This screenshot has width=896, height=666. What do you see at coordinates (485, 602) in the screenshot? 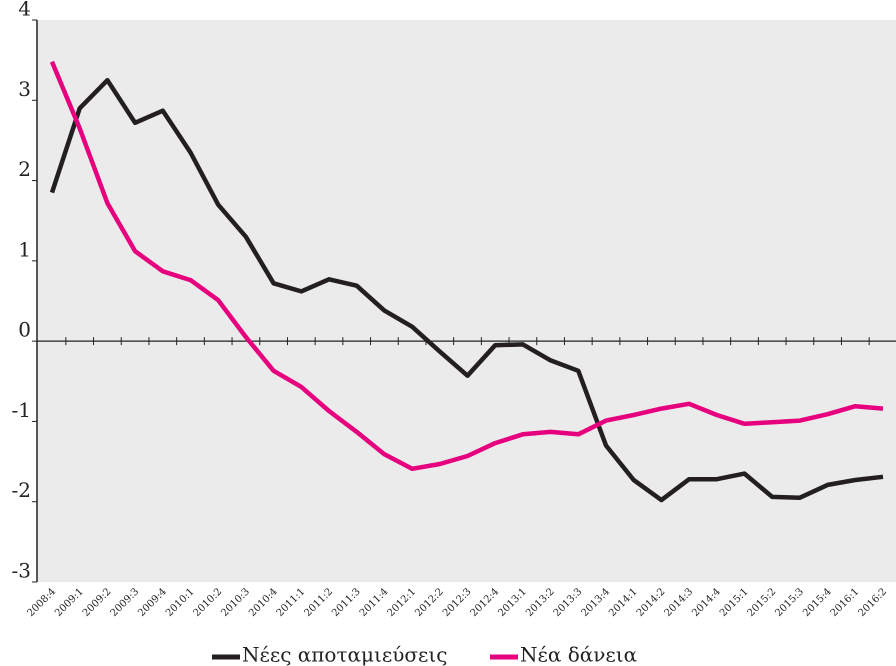
I see `x-tick-label: 2012:4` at bounding box center [485, 602].